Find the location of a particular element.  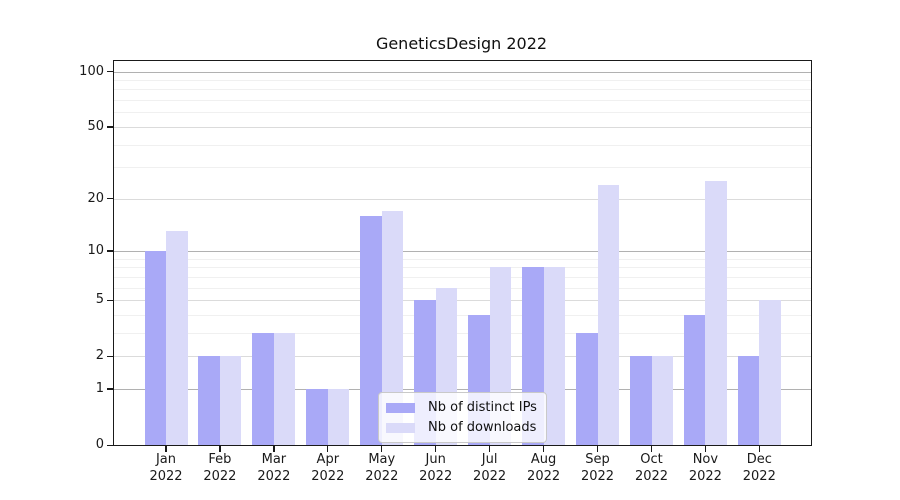

bar-downloads-sep is located at coordinates (608, 314).